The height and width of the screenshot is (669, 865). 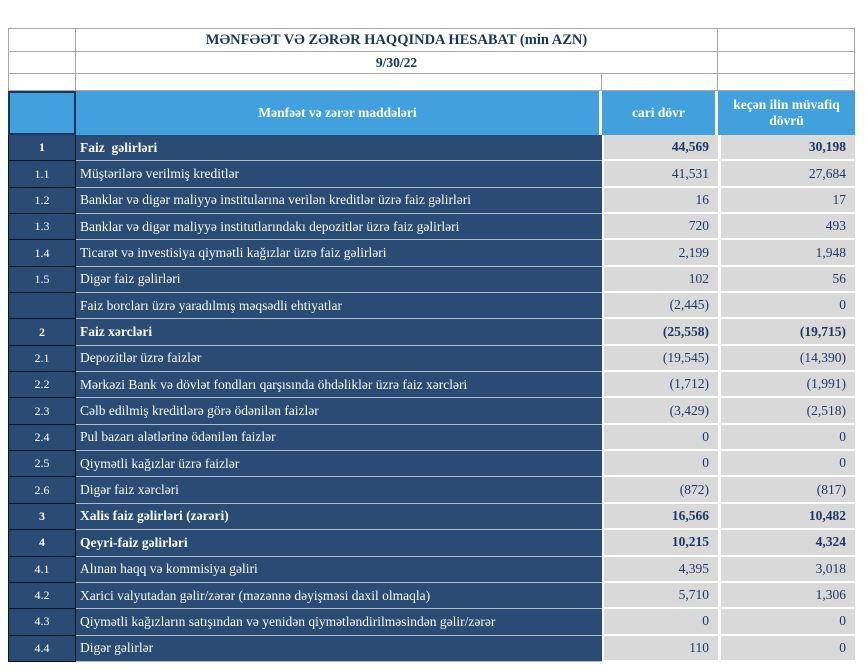 What do you see at coordinates (786, 280) in the screenshot?
I see `row-previous-value-cell: 56` at bounding box center [786, 280].